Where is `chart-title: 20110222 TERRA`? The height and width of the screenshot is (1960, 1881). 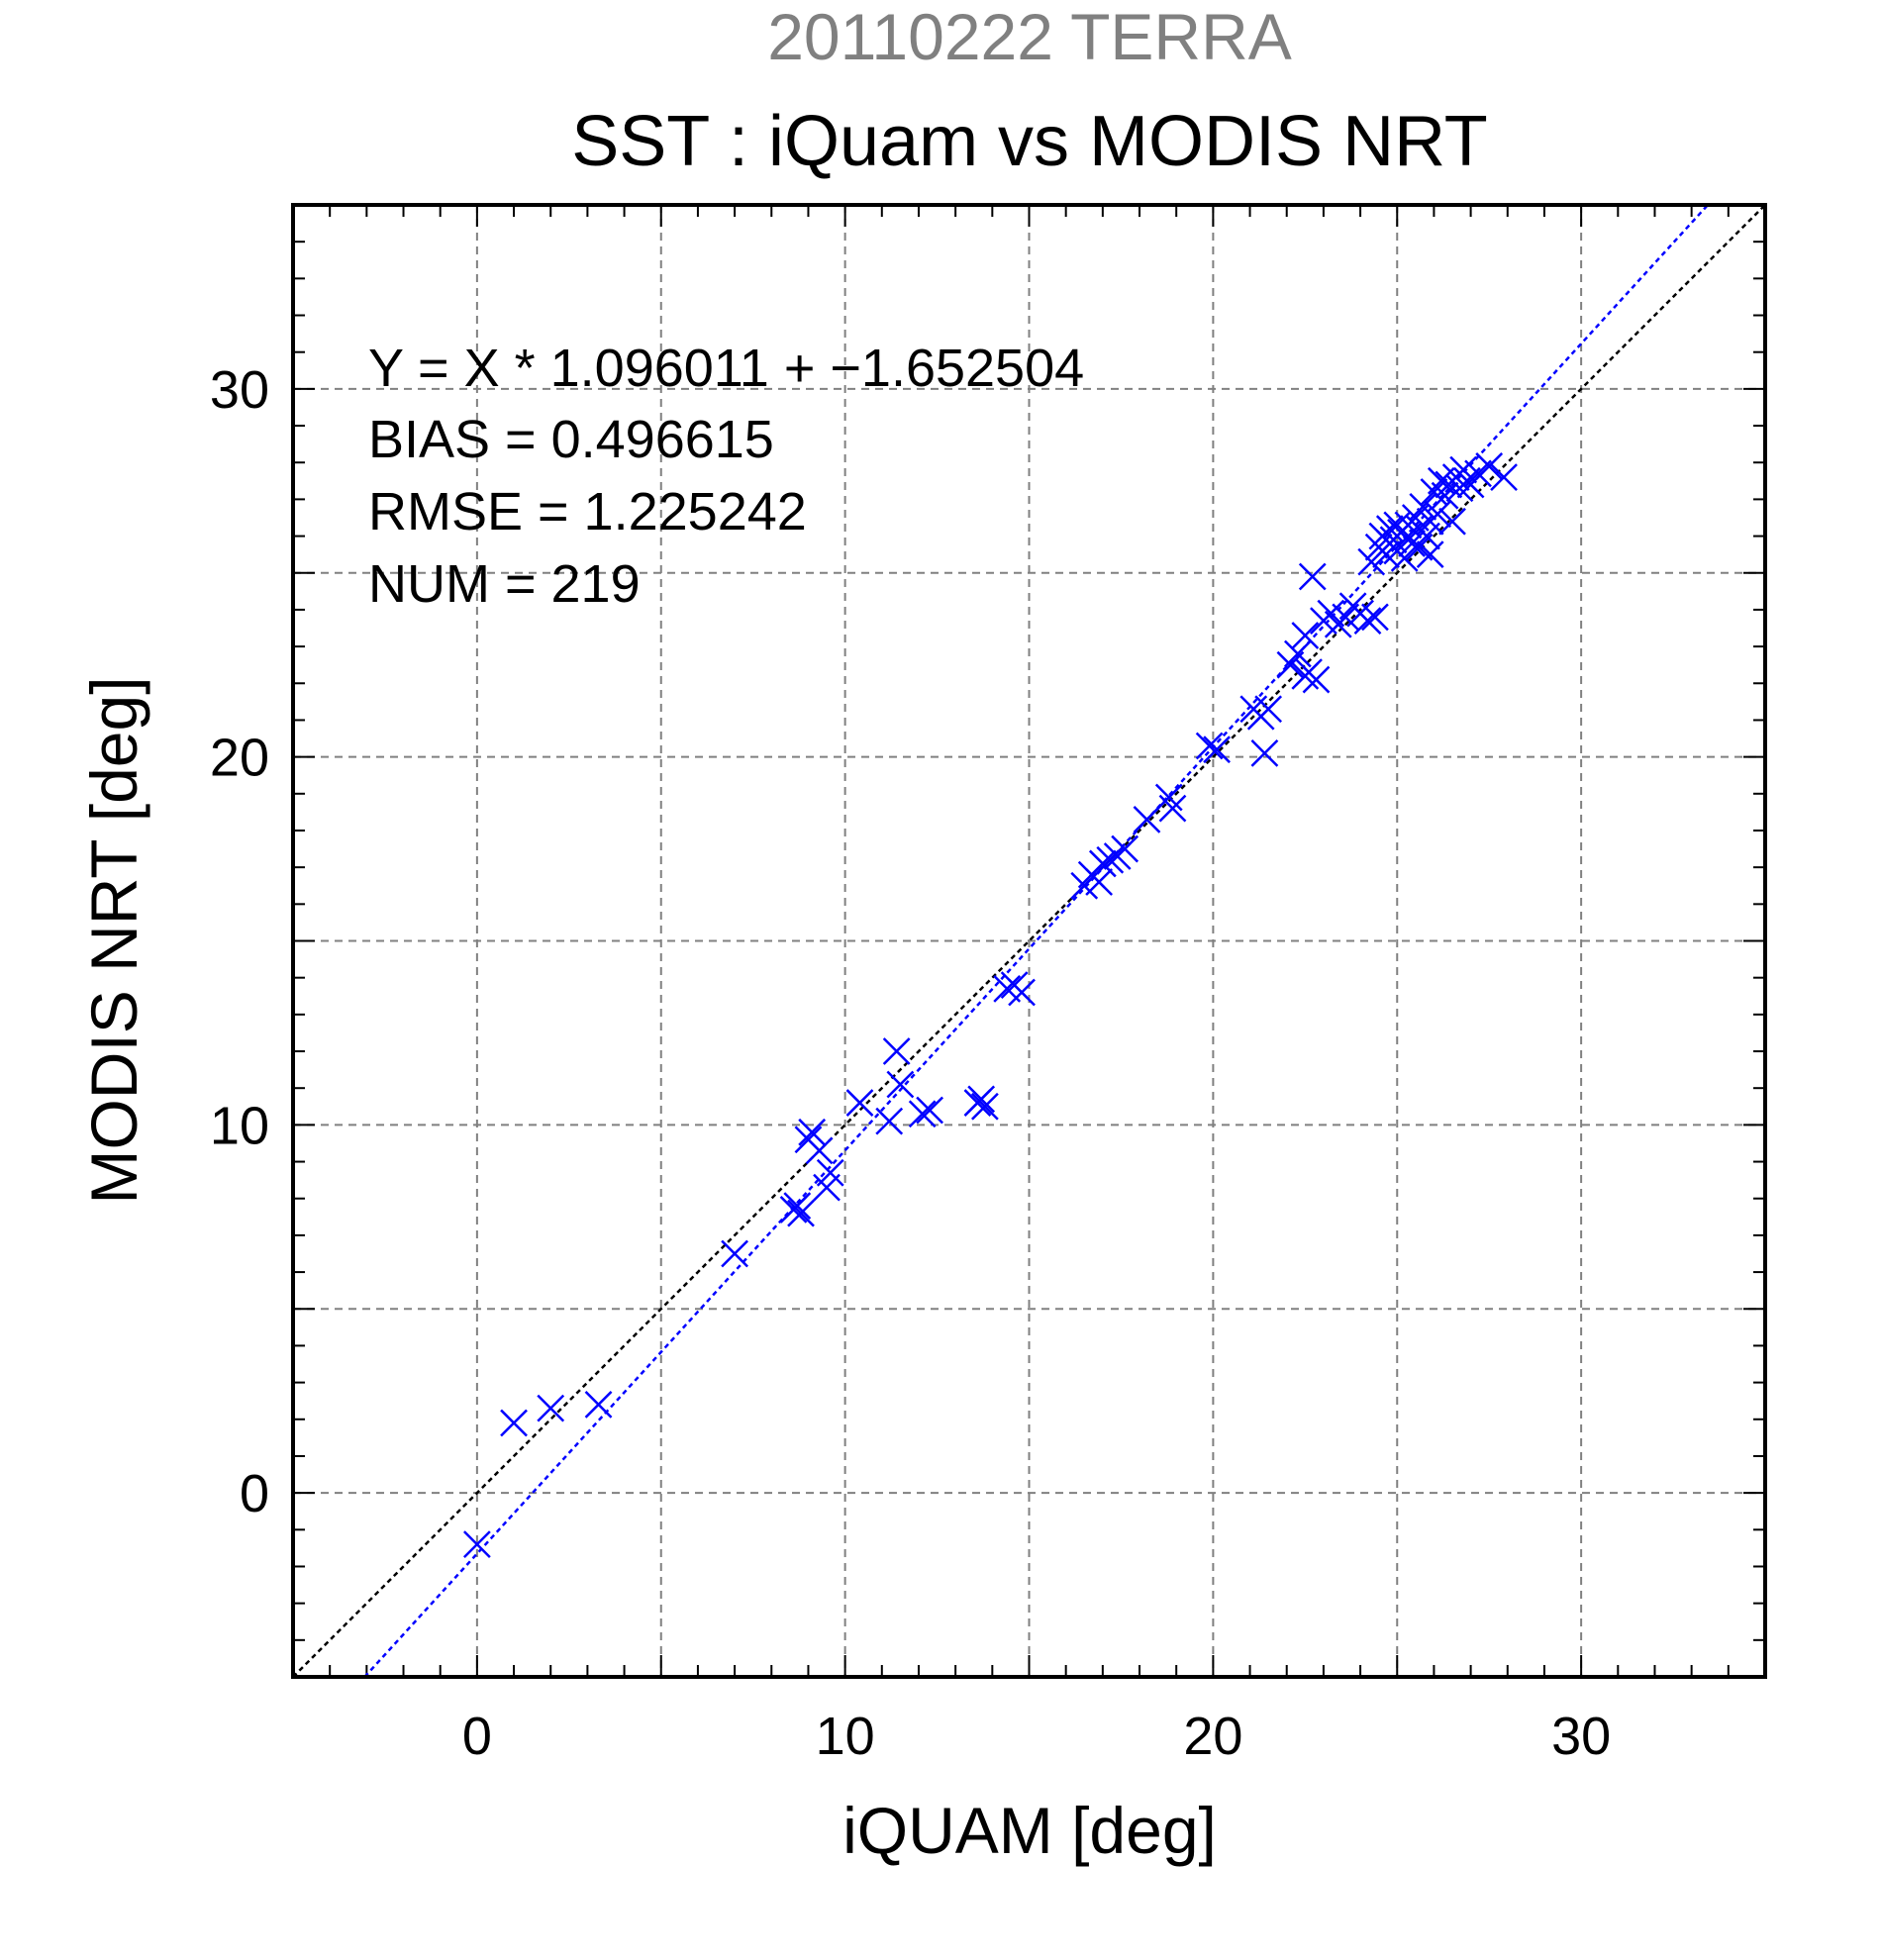 chart-title: 20110222 TERRA is located at coordinates (1030, 36).